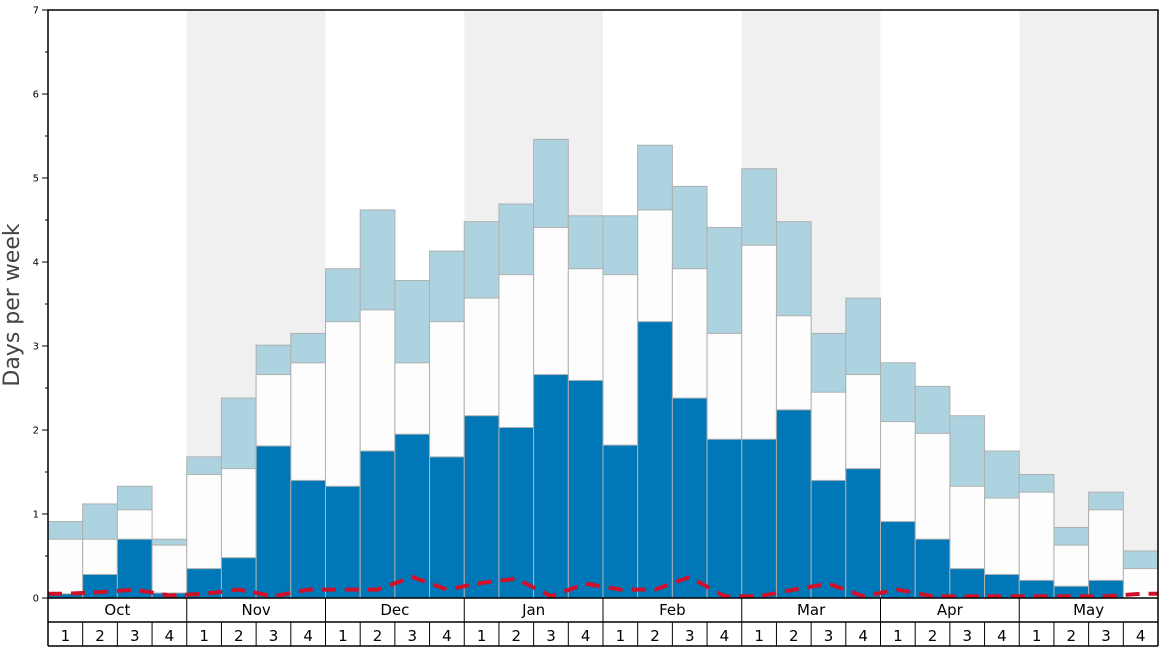  I want to click on y-axis: 0 1 2 3 4 5 6 7, so click(40, 305).